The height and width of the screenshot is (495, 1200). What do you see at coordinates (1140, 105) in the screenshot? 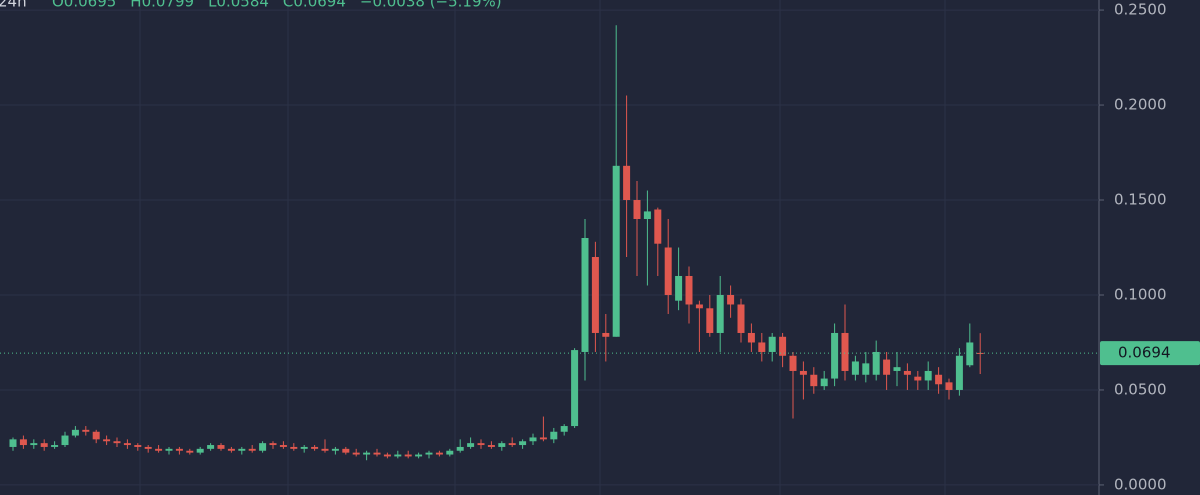
I see `y-tick-label: 0.2000` at bounding box center [1140, 105].